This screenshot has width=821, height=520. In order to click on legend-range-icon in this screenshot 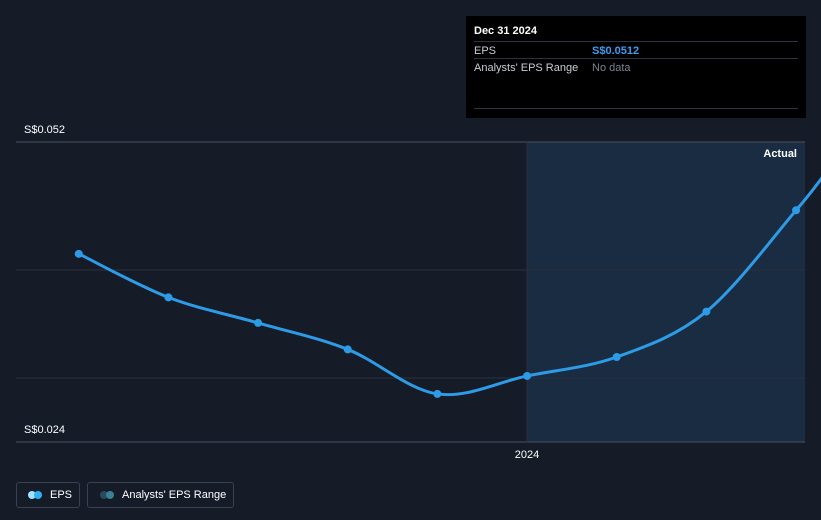, I will do `click(107, 495)`.